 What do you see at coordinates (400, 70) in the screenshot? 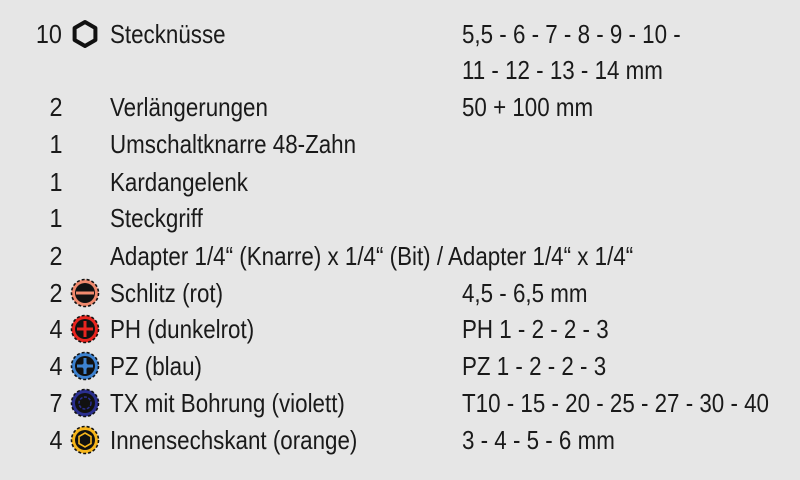
I see `list-item: 11 - 12 - 13 - 14 mm` at bounding box center [400, 70].